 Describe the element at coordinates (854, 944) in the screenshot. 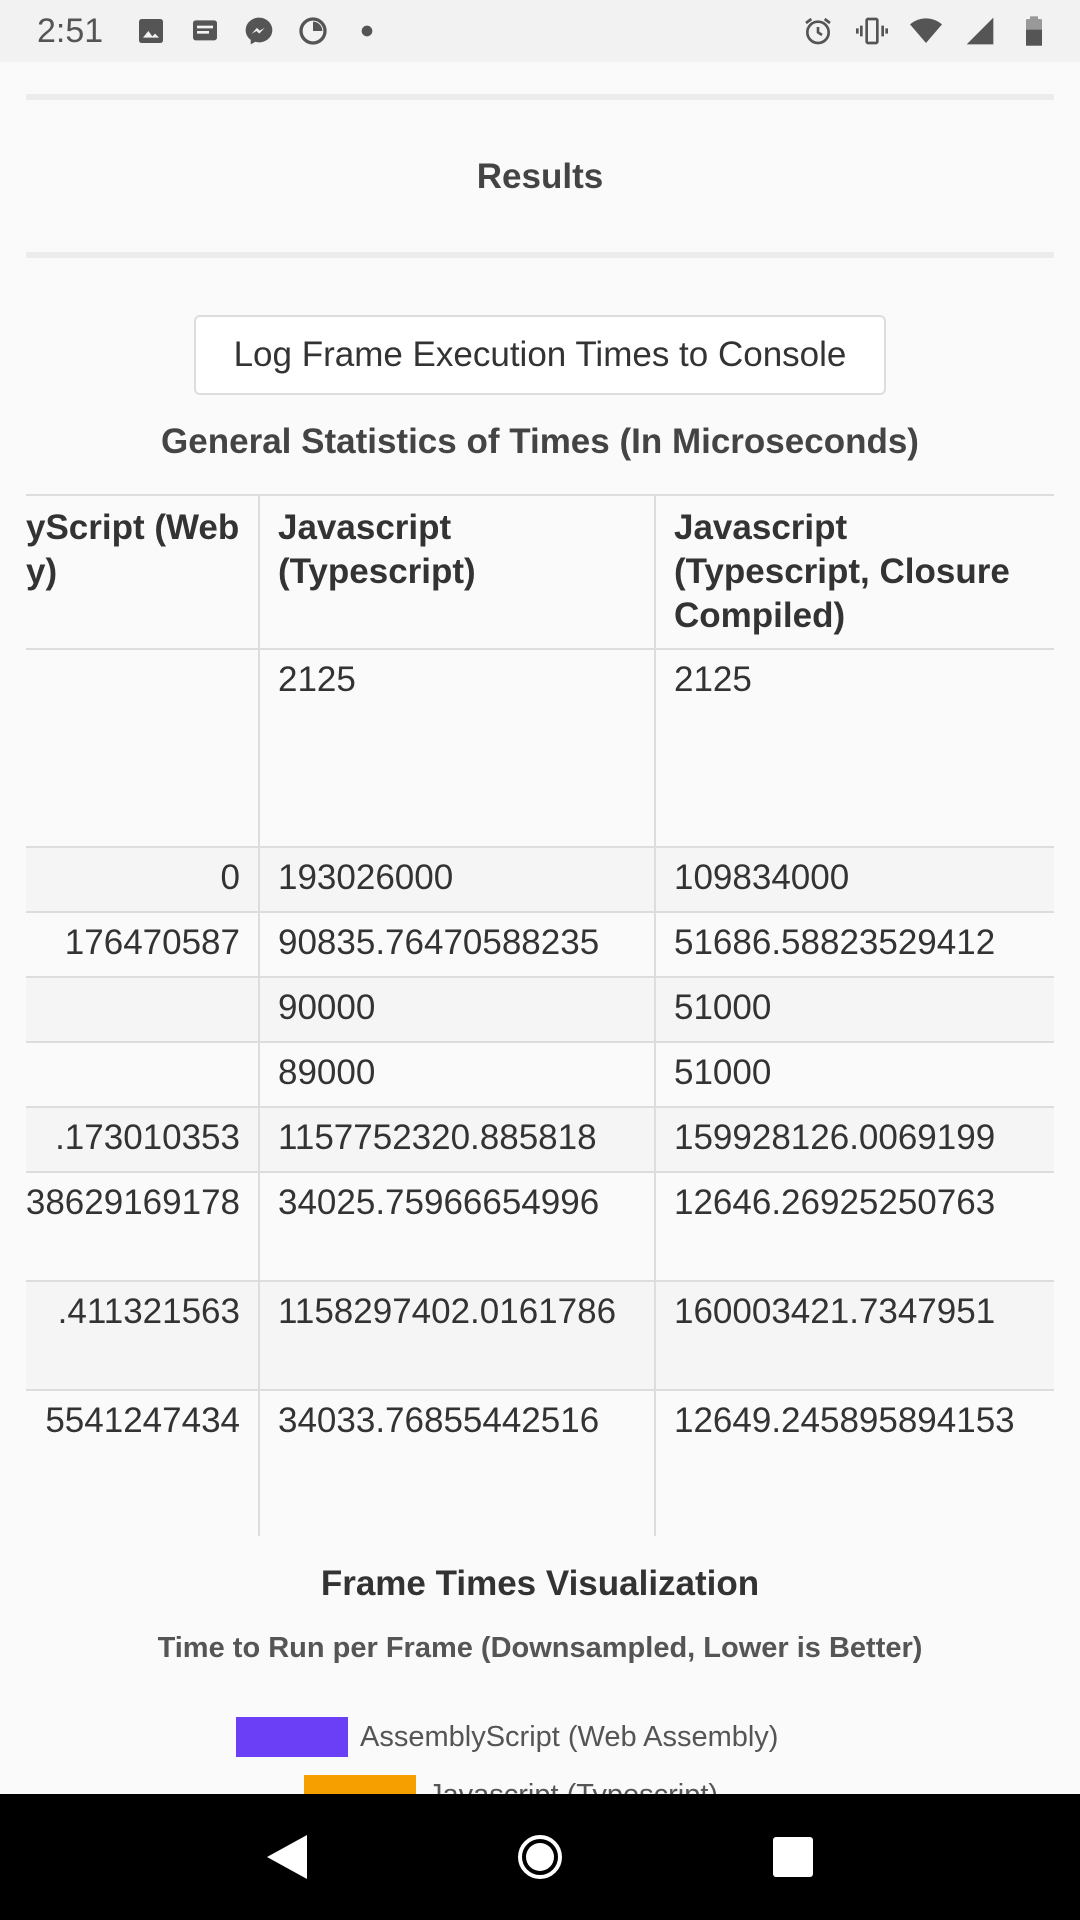

I see `table-cell: 51686.58823529412` at that location.